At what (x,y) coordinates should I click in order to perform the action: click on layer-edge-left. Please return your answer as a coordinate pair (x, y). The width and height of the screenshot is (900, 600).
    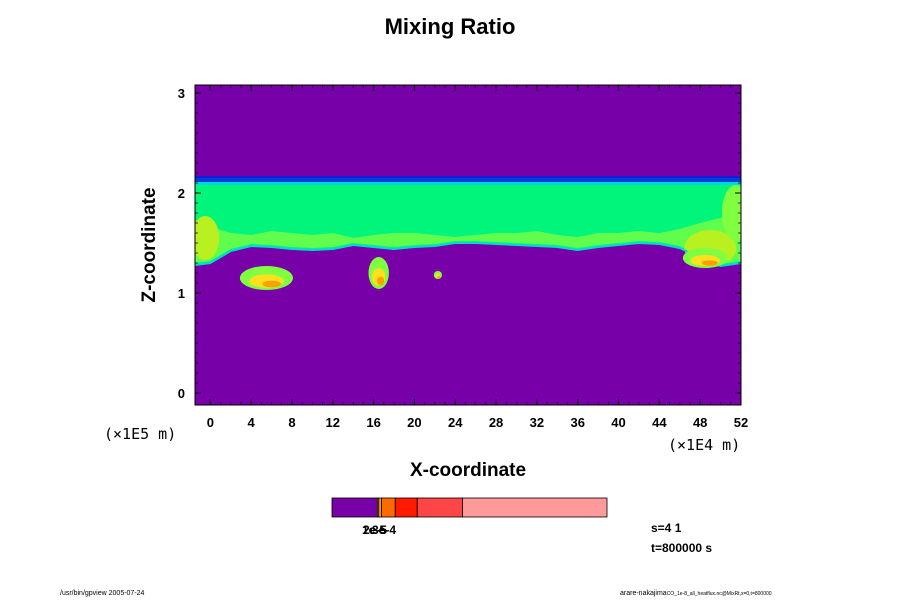
    Looking at the image, I should click on (207, 238).